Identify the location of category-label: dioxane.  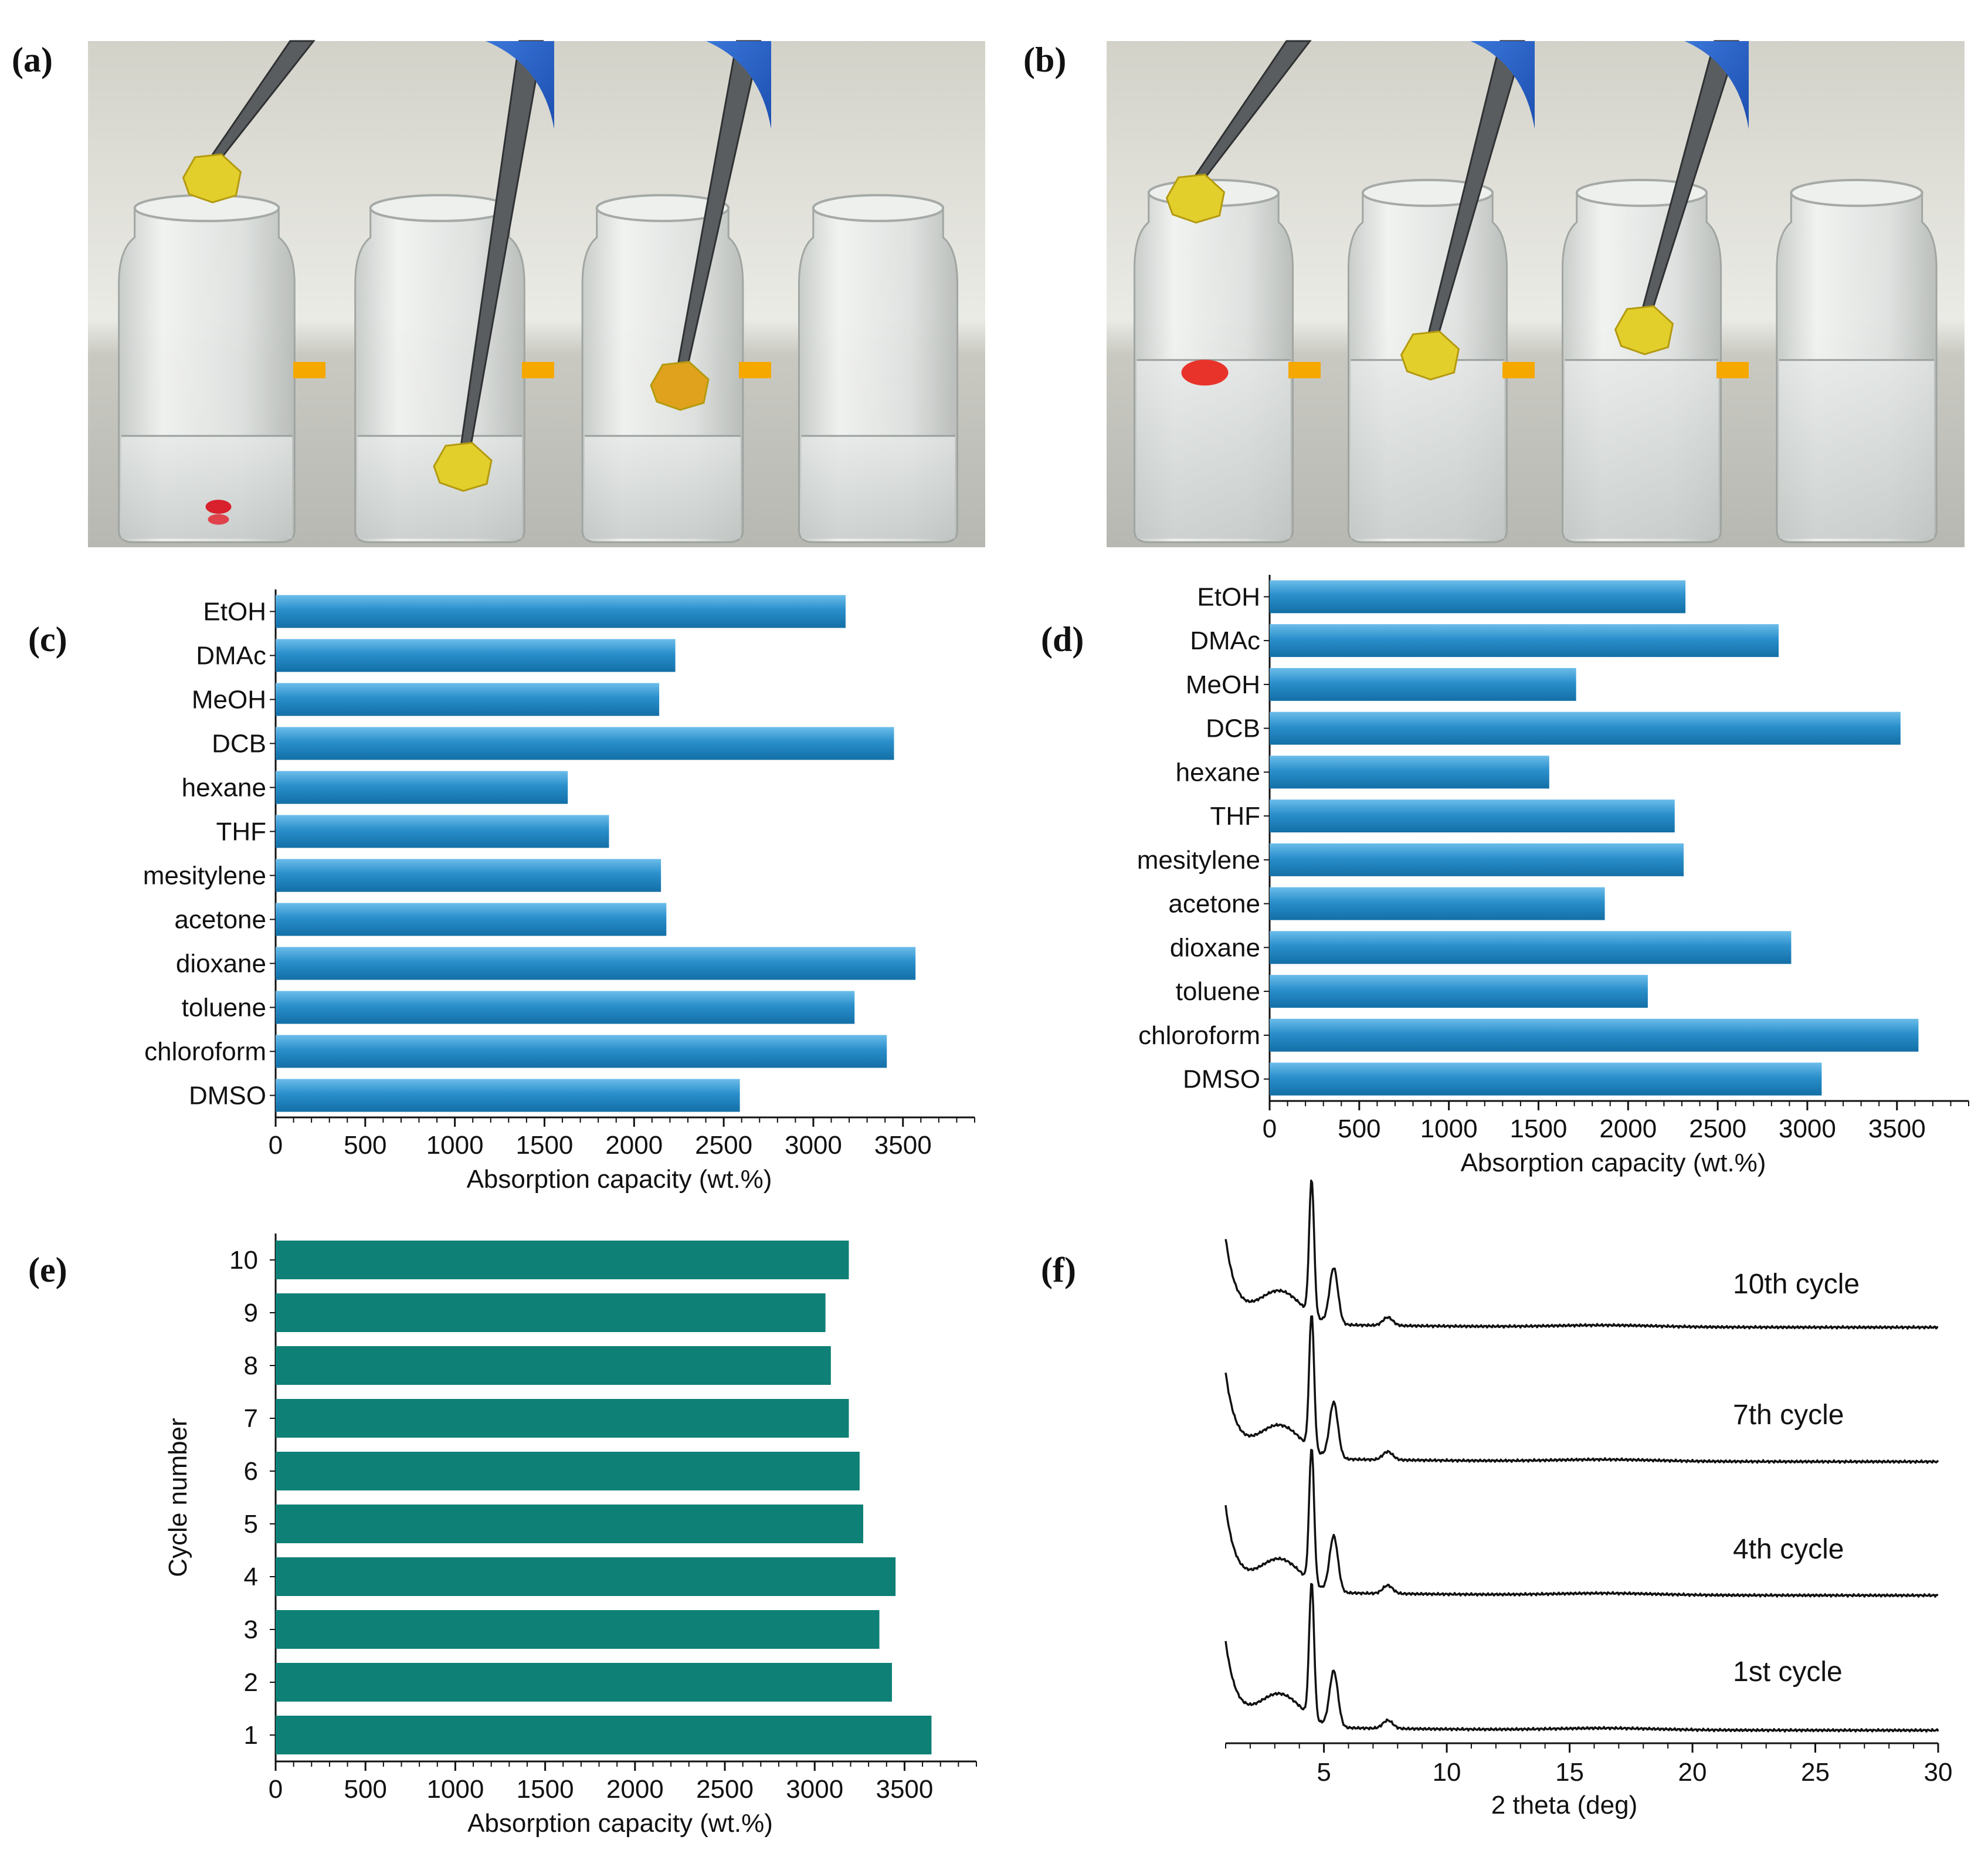
(221, 964).